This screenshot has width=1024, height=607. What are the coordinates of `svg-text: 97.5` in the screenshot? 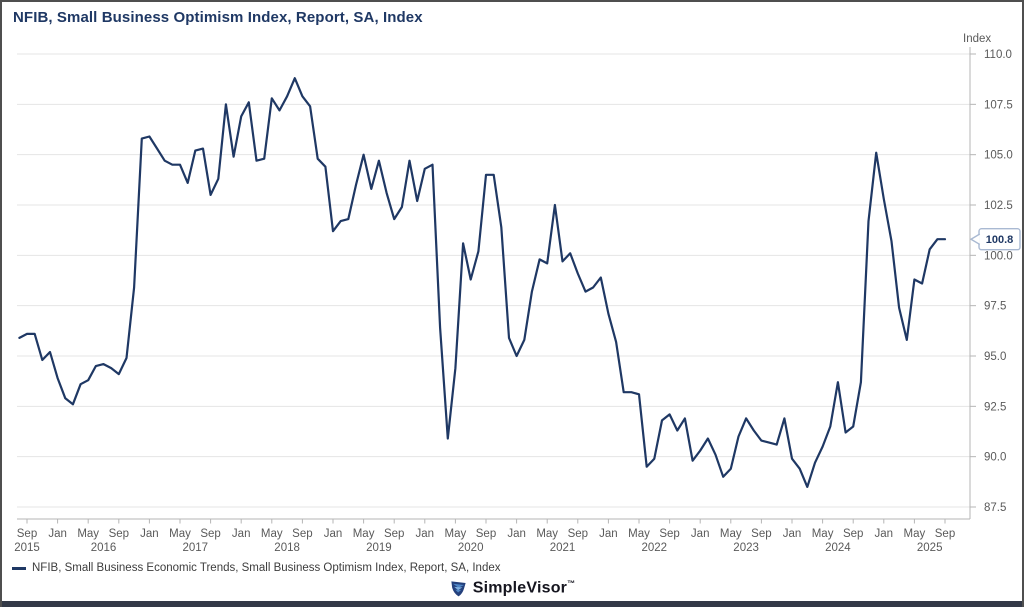 It's located at (995, 307).